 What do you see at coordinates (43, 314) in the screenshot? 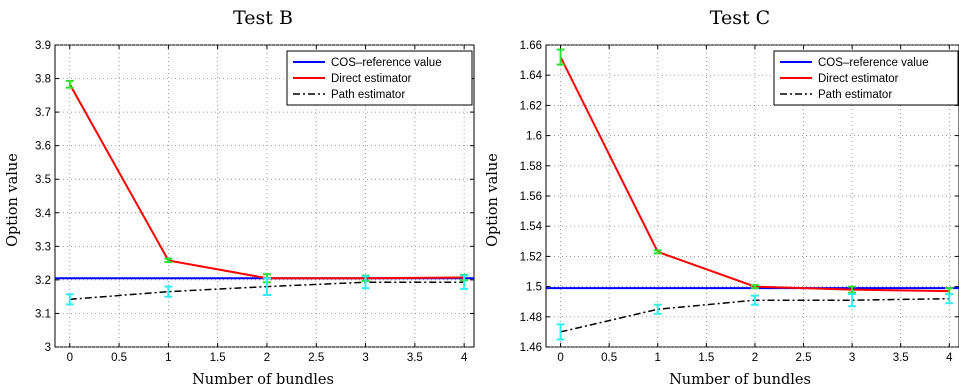
I see `y-tick-label: 3.1` at bounding box center [43, 314].